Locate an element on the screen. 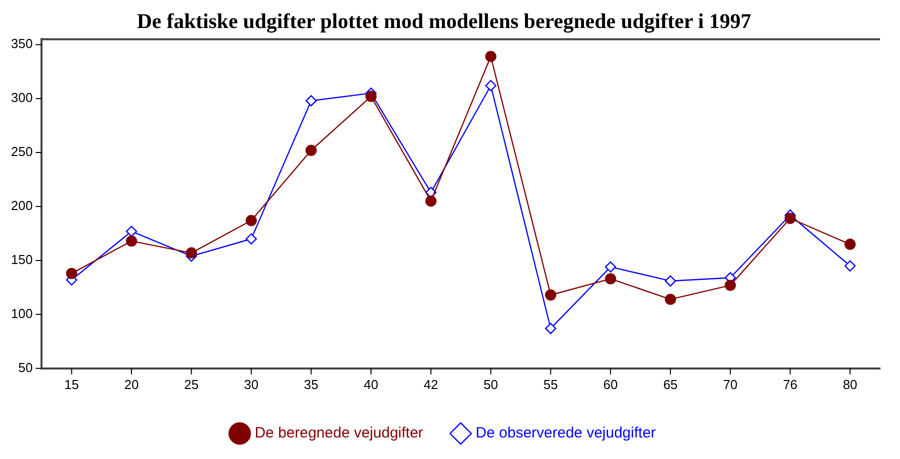  y-tick-label: 100 is located at coordinates (21, 314).